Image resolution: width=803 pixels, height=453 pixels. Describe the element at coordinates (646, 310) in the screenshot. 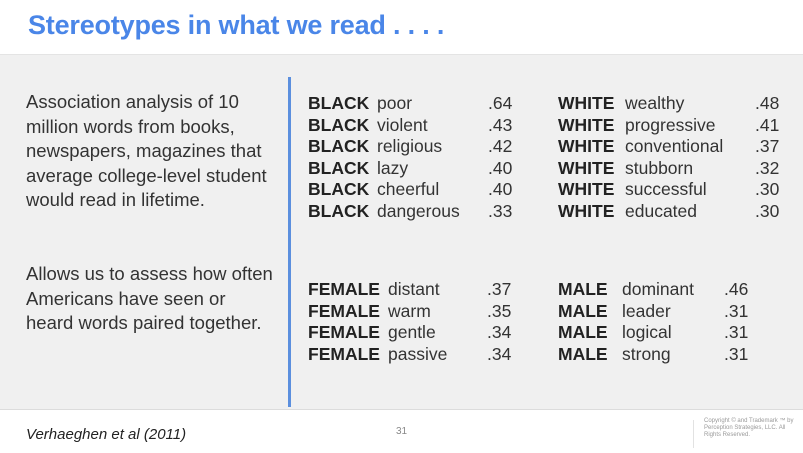

I see `associated-word: leader` at that location.